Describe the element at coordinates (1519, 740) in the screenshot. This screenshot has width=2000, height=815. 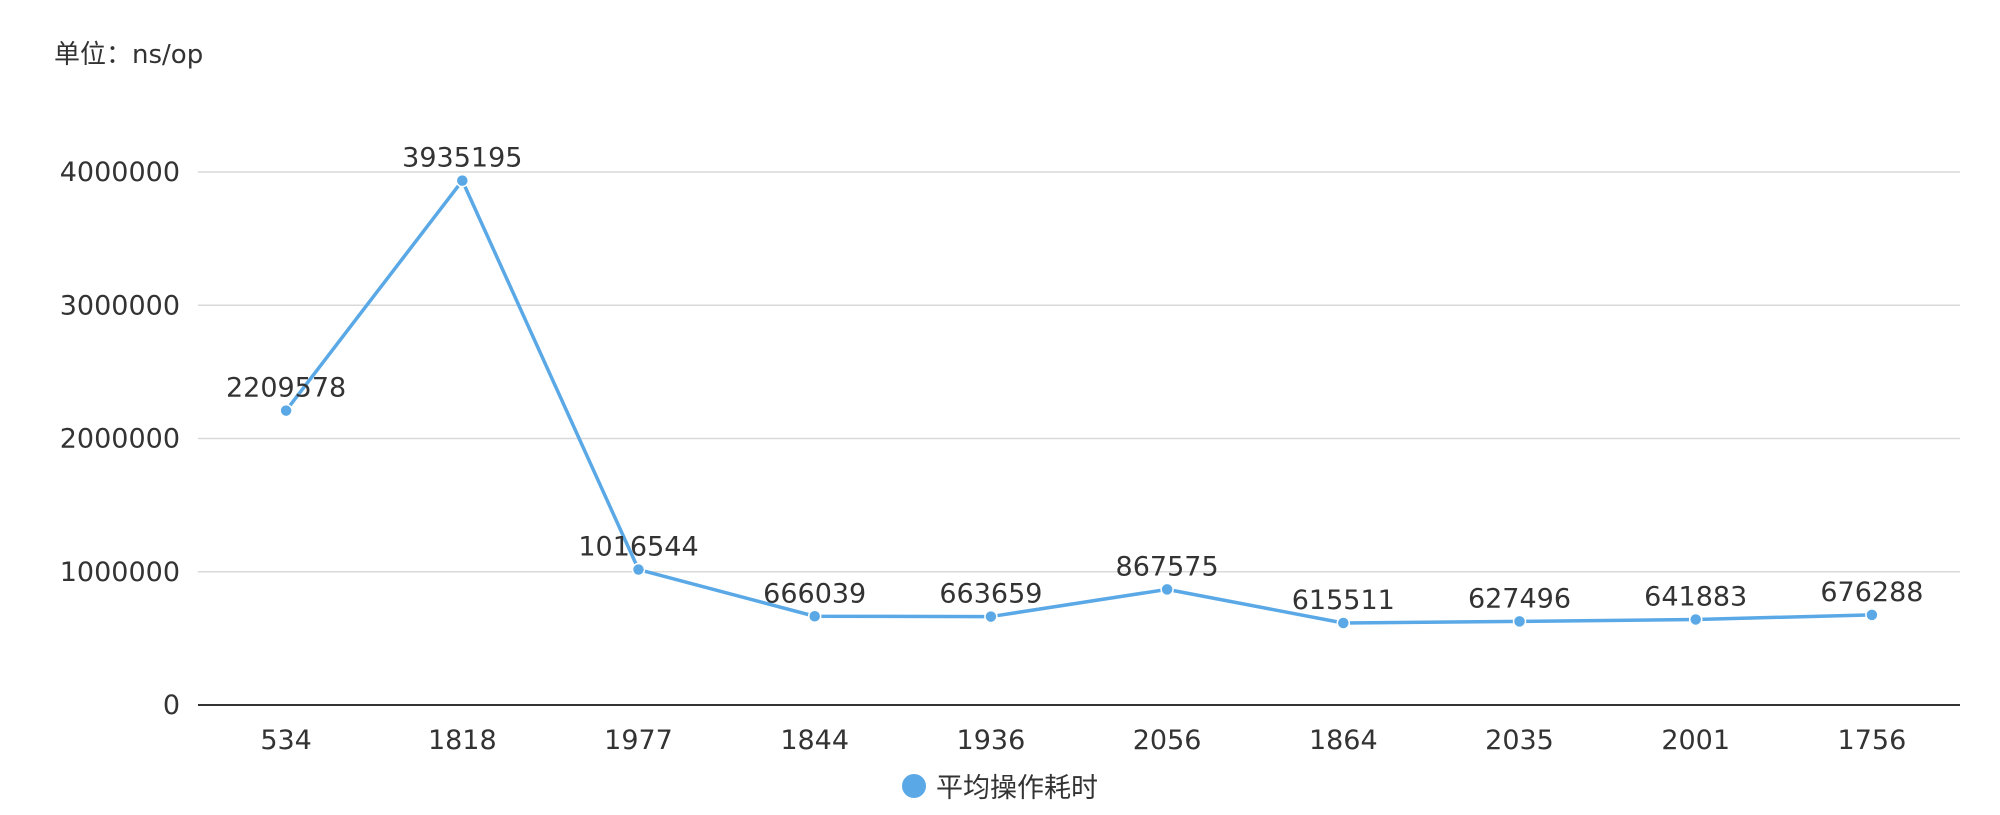
I see `x-tick-label: 2035` at that location.